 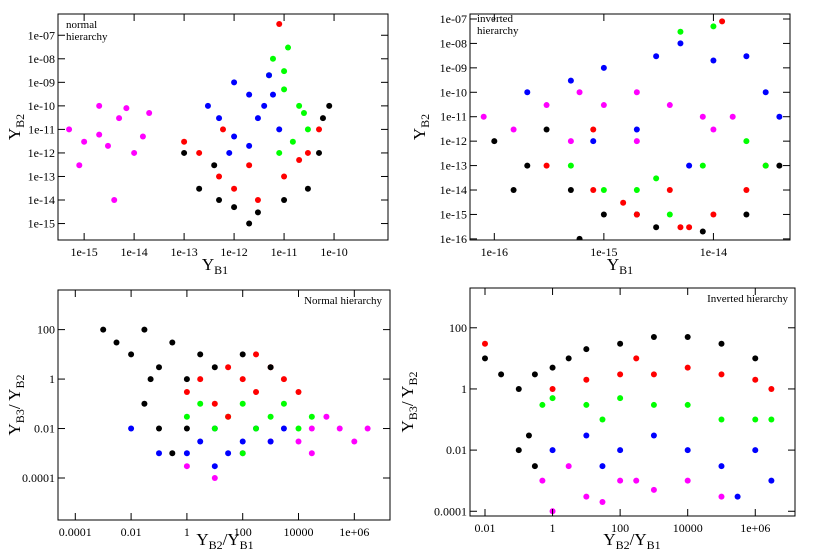 What do you see at coordinates (41, 153) in the screenshot?
I see `y-tick-label: 1e-12` at bounding box center [41, 153].